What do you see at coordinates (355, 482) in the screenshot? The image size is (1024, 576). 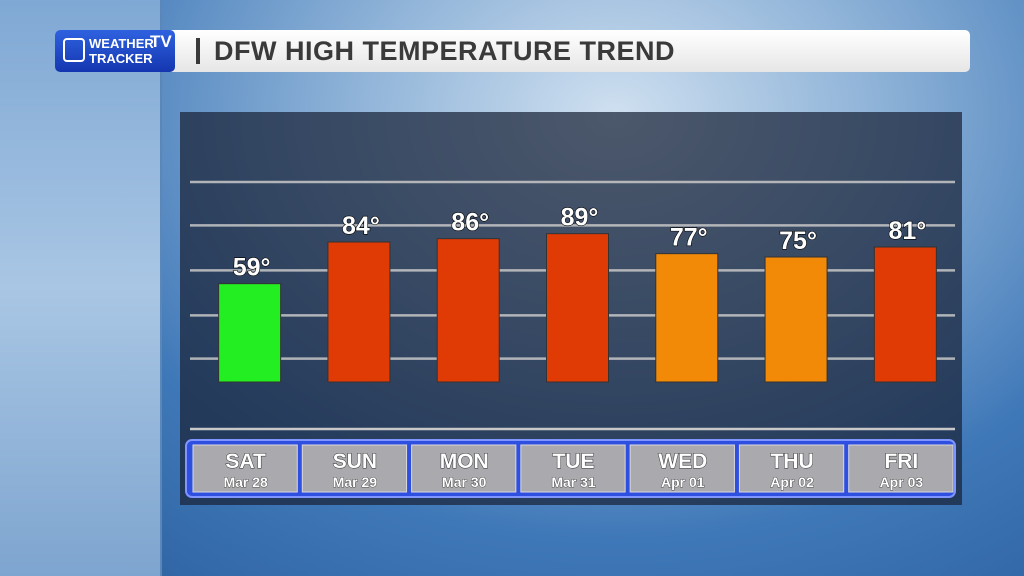 I see `date-label: Mar 29` at bounding box center [355, 482].